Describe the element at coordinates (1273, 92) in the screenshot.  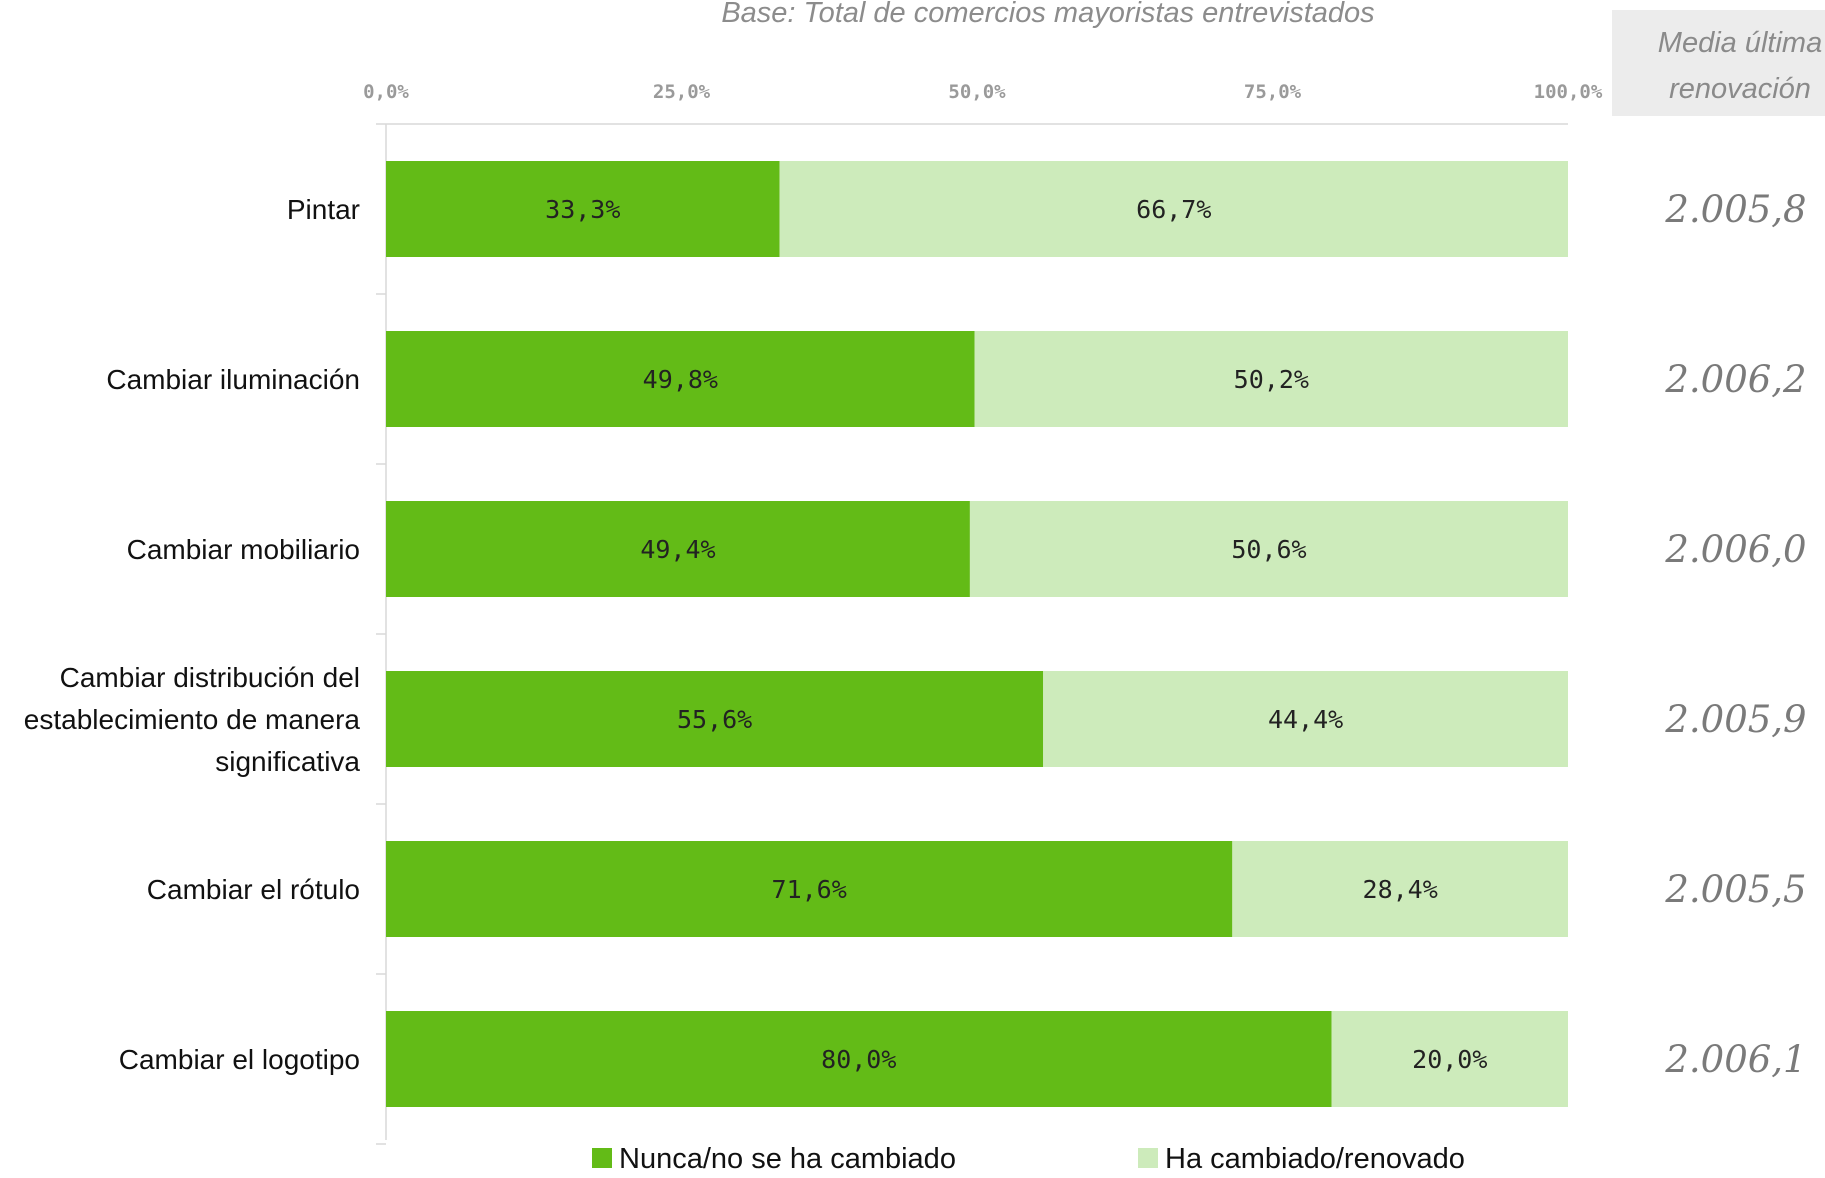
I see `x-tick-label: 75,0%` at that location.